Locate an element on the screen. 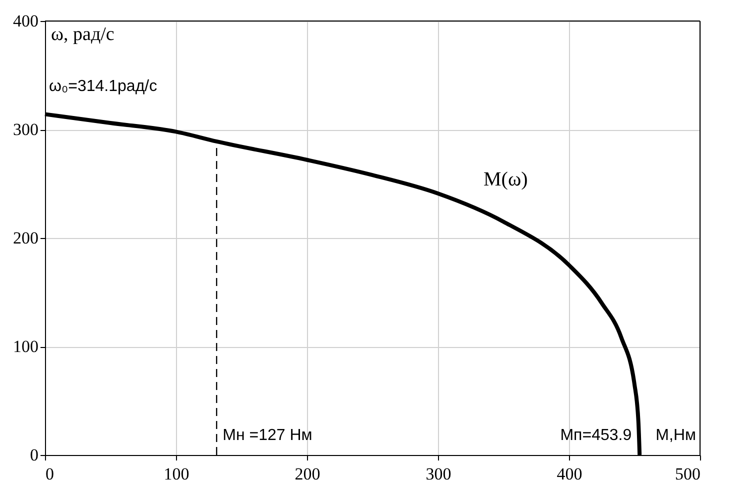 This screenshot has width=749, height=488. y-tick-label: 100 is located at coordinates (25, 346).